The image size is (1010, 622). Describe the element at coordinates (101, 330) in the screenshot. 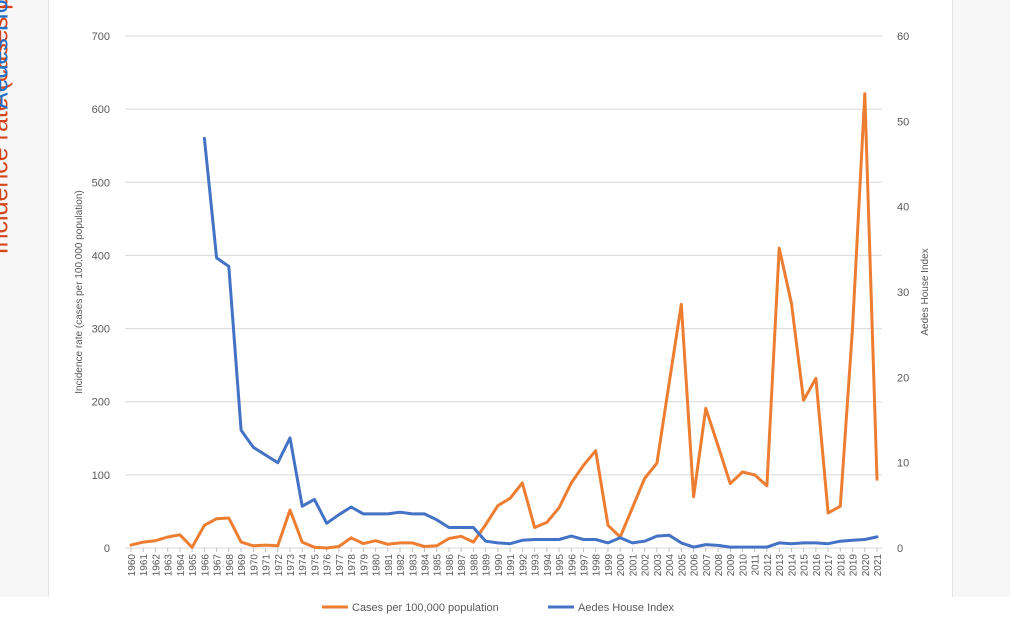

I see `y-tick-label: 300` at that location.